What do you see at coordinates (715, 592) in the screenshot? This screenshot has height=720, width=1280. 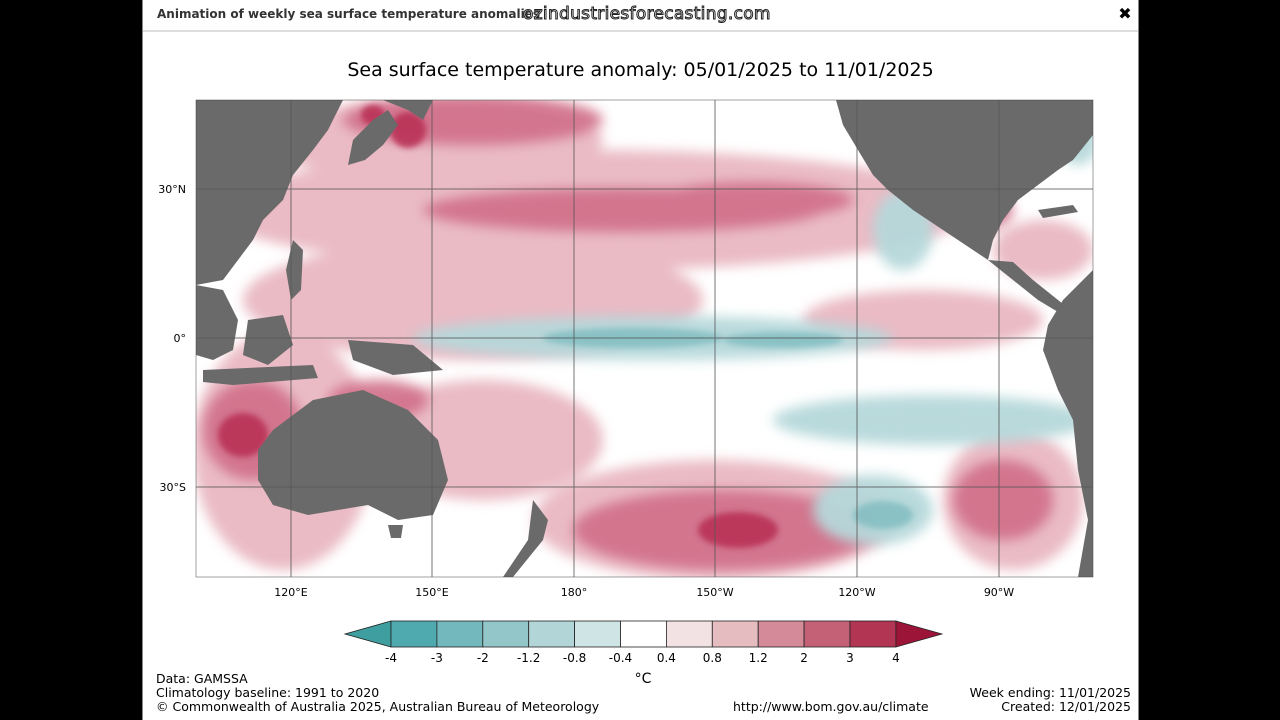 I see `lon-label-150w: 150°W` at bounding box center [715, 592].